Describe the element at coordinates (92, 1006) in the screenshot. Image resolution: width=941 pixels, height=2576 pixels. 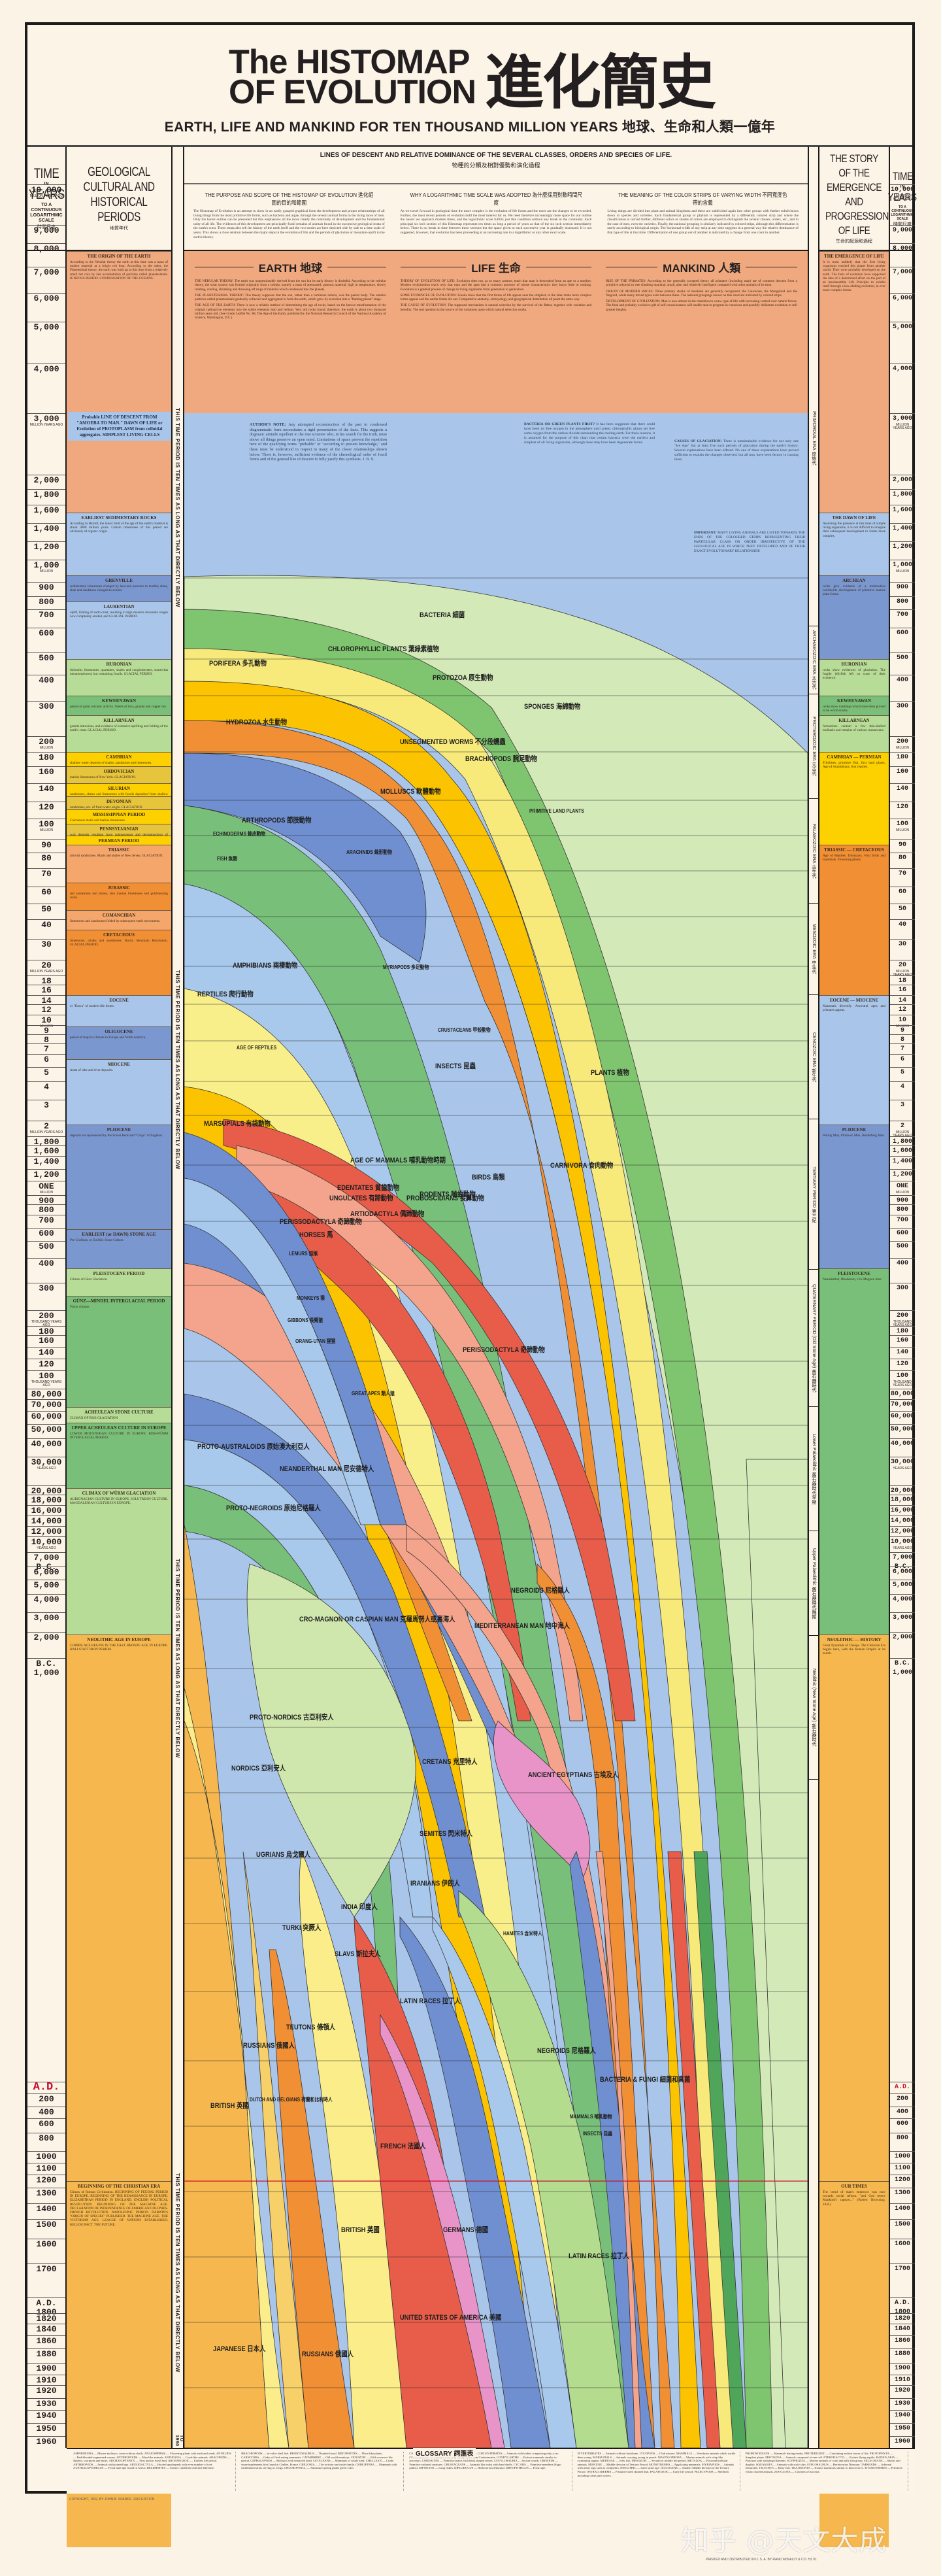
I see `period-text: or "Dawn" of modern life forms.` at that location.